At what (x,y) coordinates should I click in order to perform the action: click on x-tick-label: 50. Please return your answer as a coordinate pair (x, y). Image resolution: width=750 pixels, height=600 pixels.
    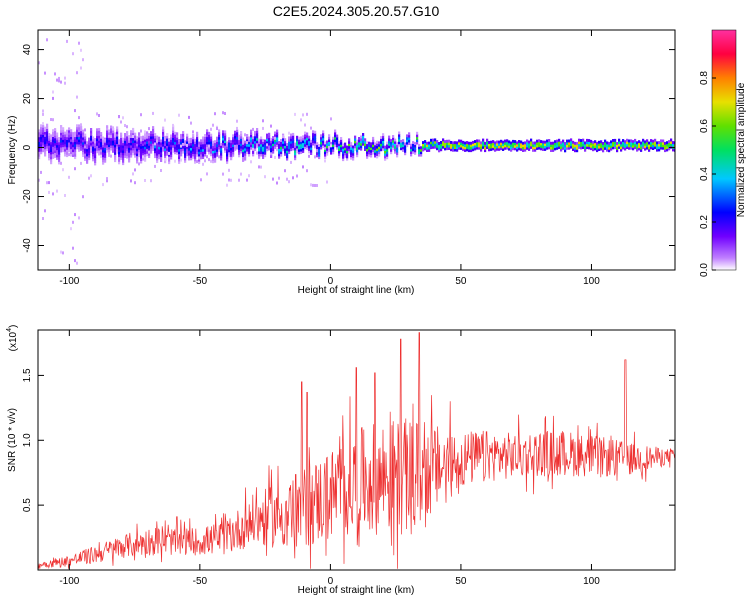
    Looking at the image, I should click on (461, 281).